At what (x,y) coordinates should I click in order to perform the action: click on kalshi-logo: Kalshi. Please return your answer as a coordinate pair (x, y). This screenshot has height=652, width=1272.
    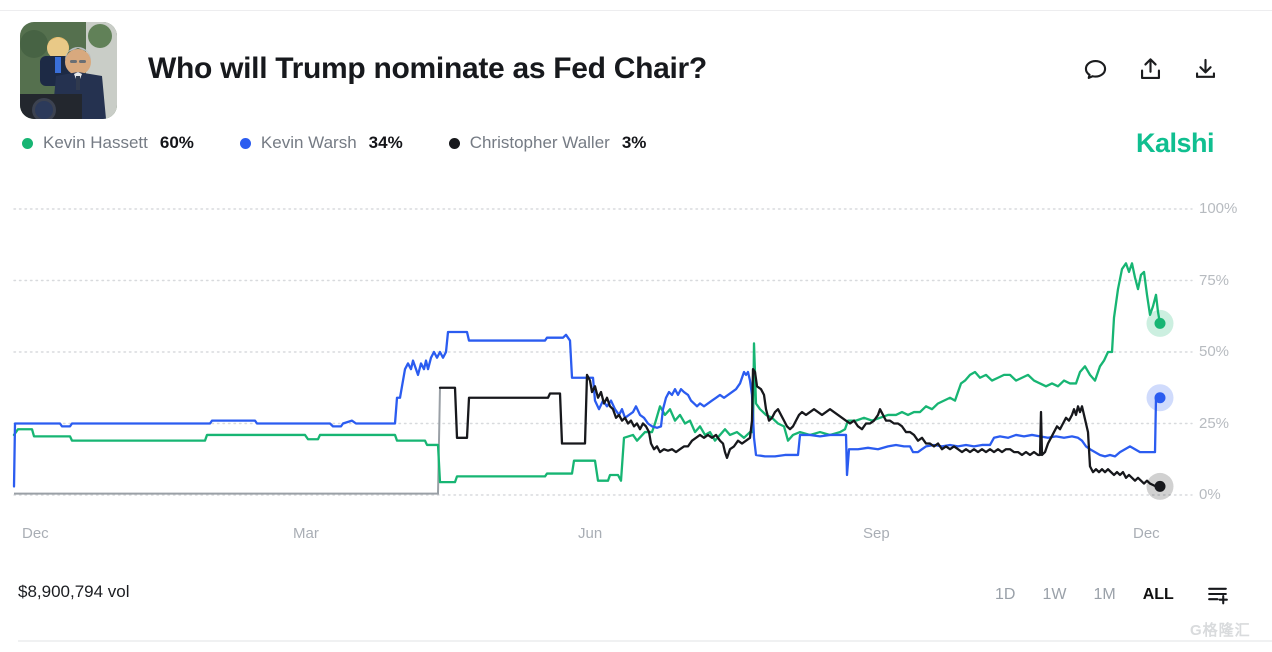
    Looking at the image, I should click on (1175, 143).